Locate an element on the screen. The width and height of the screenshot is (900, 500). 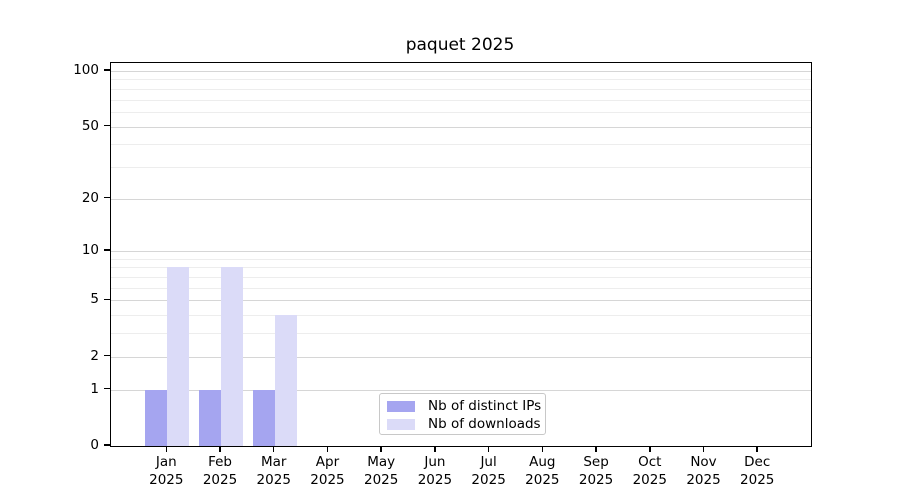
y-tick-label: 50 is located at coordinates (90, 125).